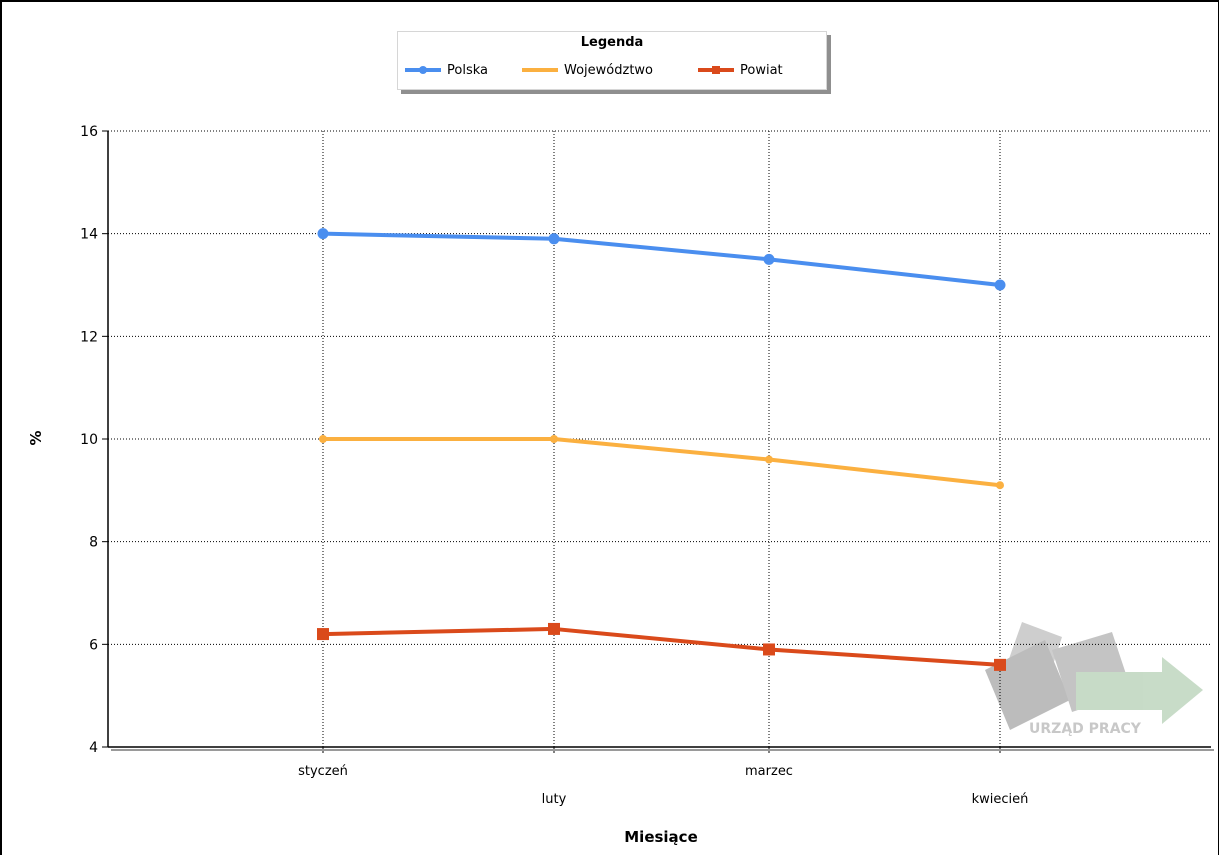 This screenshot has width=1219, height=855. Describe the element at coordinates (423, 70) in the screenshot. I see `legend-swatch-polska` at that location.